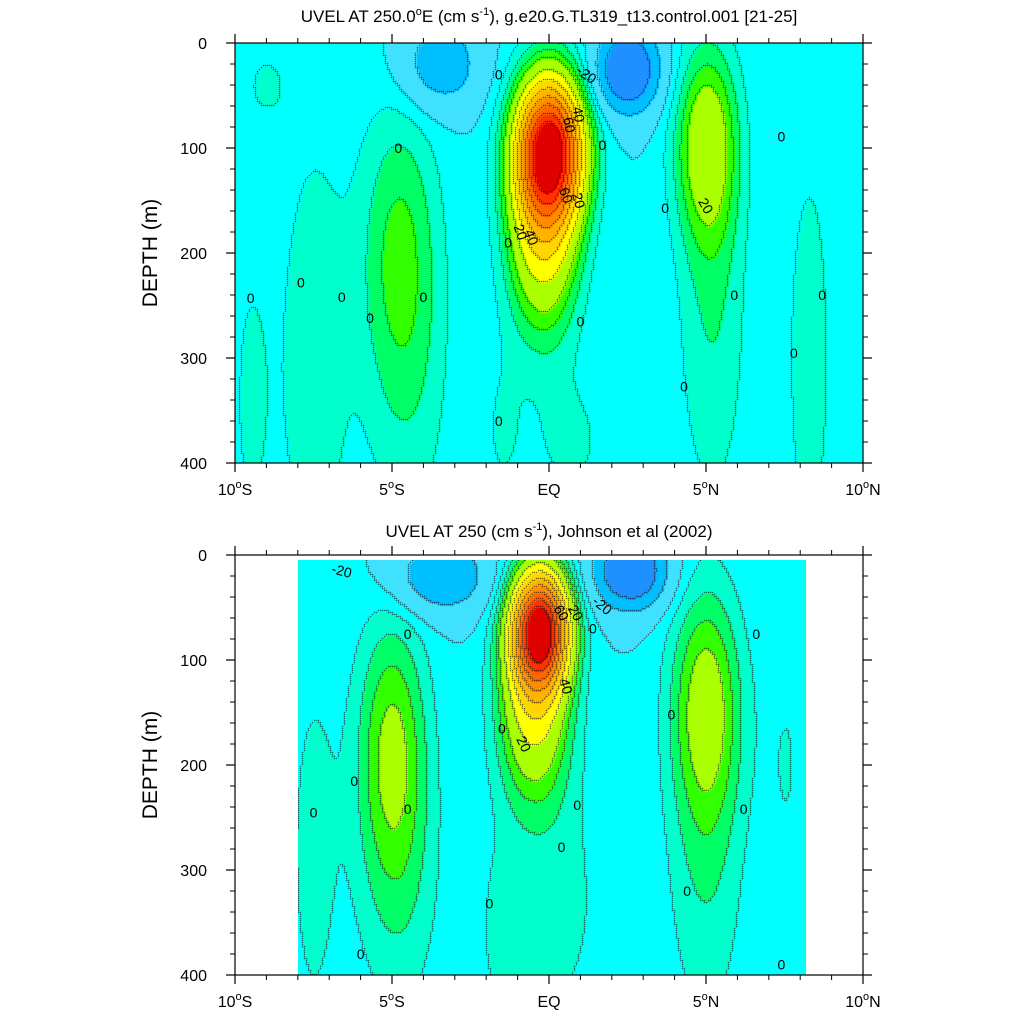 The image size is (1024, 1029). What do you see at coordinates (342, 570) in the screenshot?
I see `contour-label: -20` at bounding box center [342, 570].